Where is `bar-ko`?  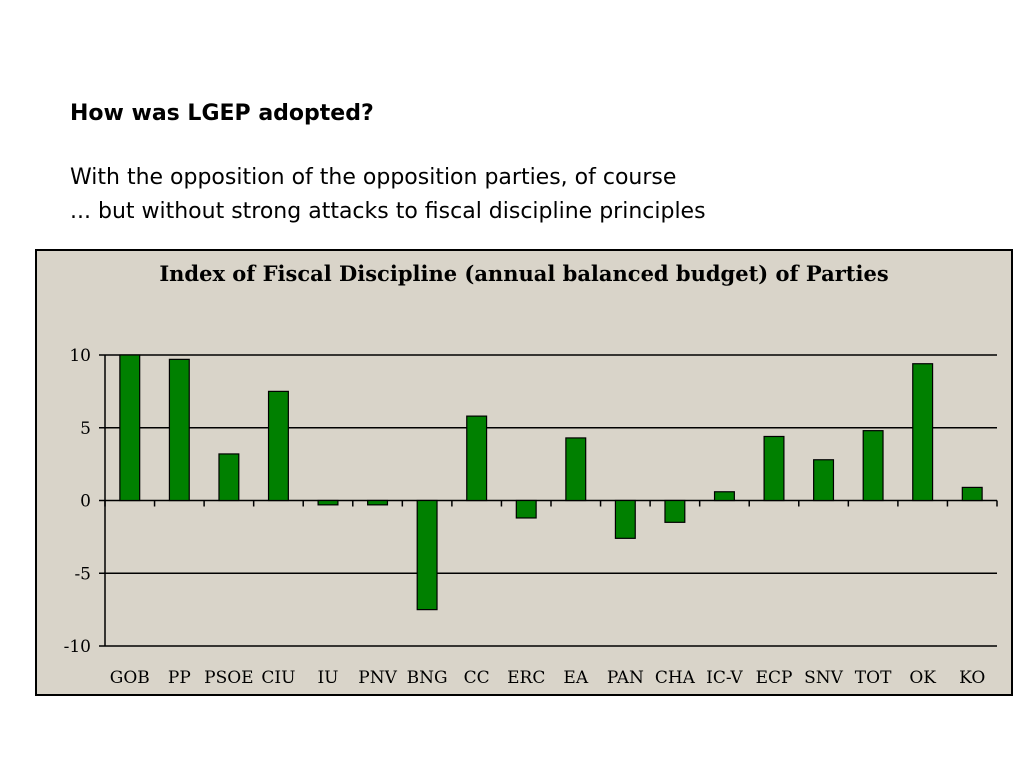 bar-ko is located at coordinates (972, 494).